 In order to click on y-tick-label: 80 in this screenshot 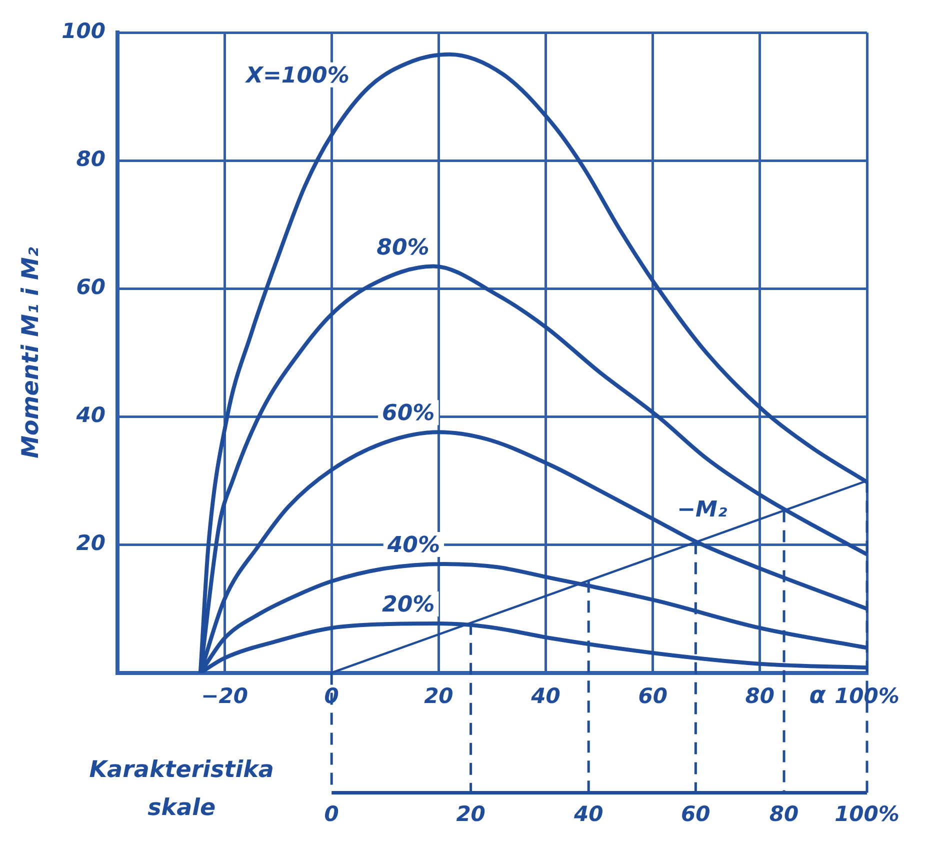, I will do `click(91, 159)`.